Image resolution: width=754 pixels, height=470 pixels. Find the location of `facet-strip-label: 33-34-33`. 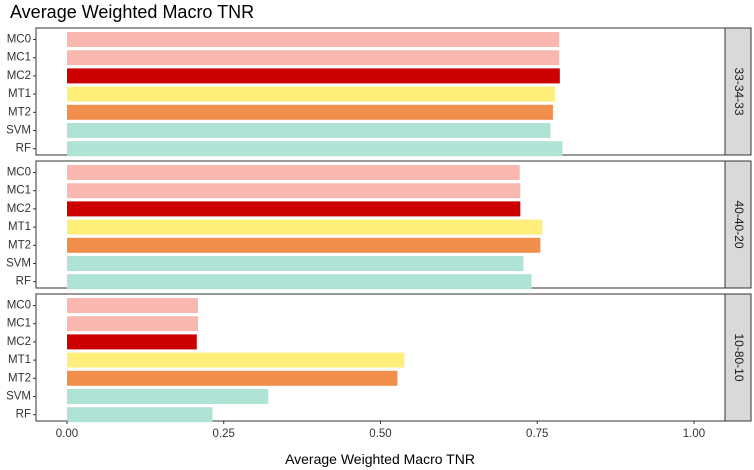

facet-strip-label: 33-34-33 is located at coordinates (739, 91).